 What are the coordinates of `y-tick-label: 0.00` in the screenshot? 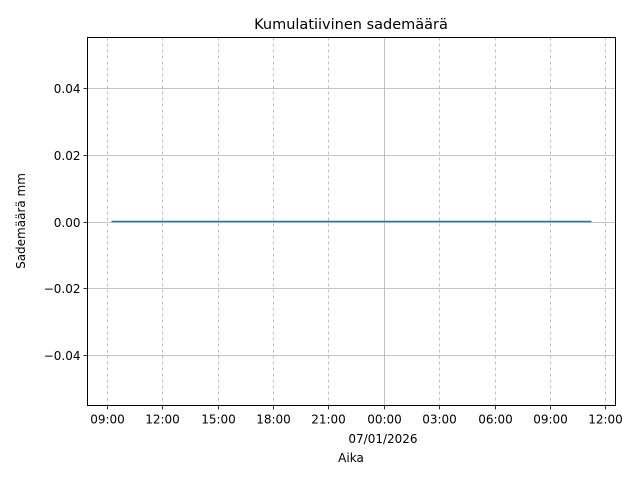 It's located at (67, 223).